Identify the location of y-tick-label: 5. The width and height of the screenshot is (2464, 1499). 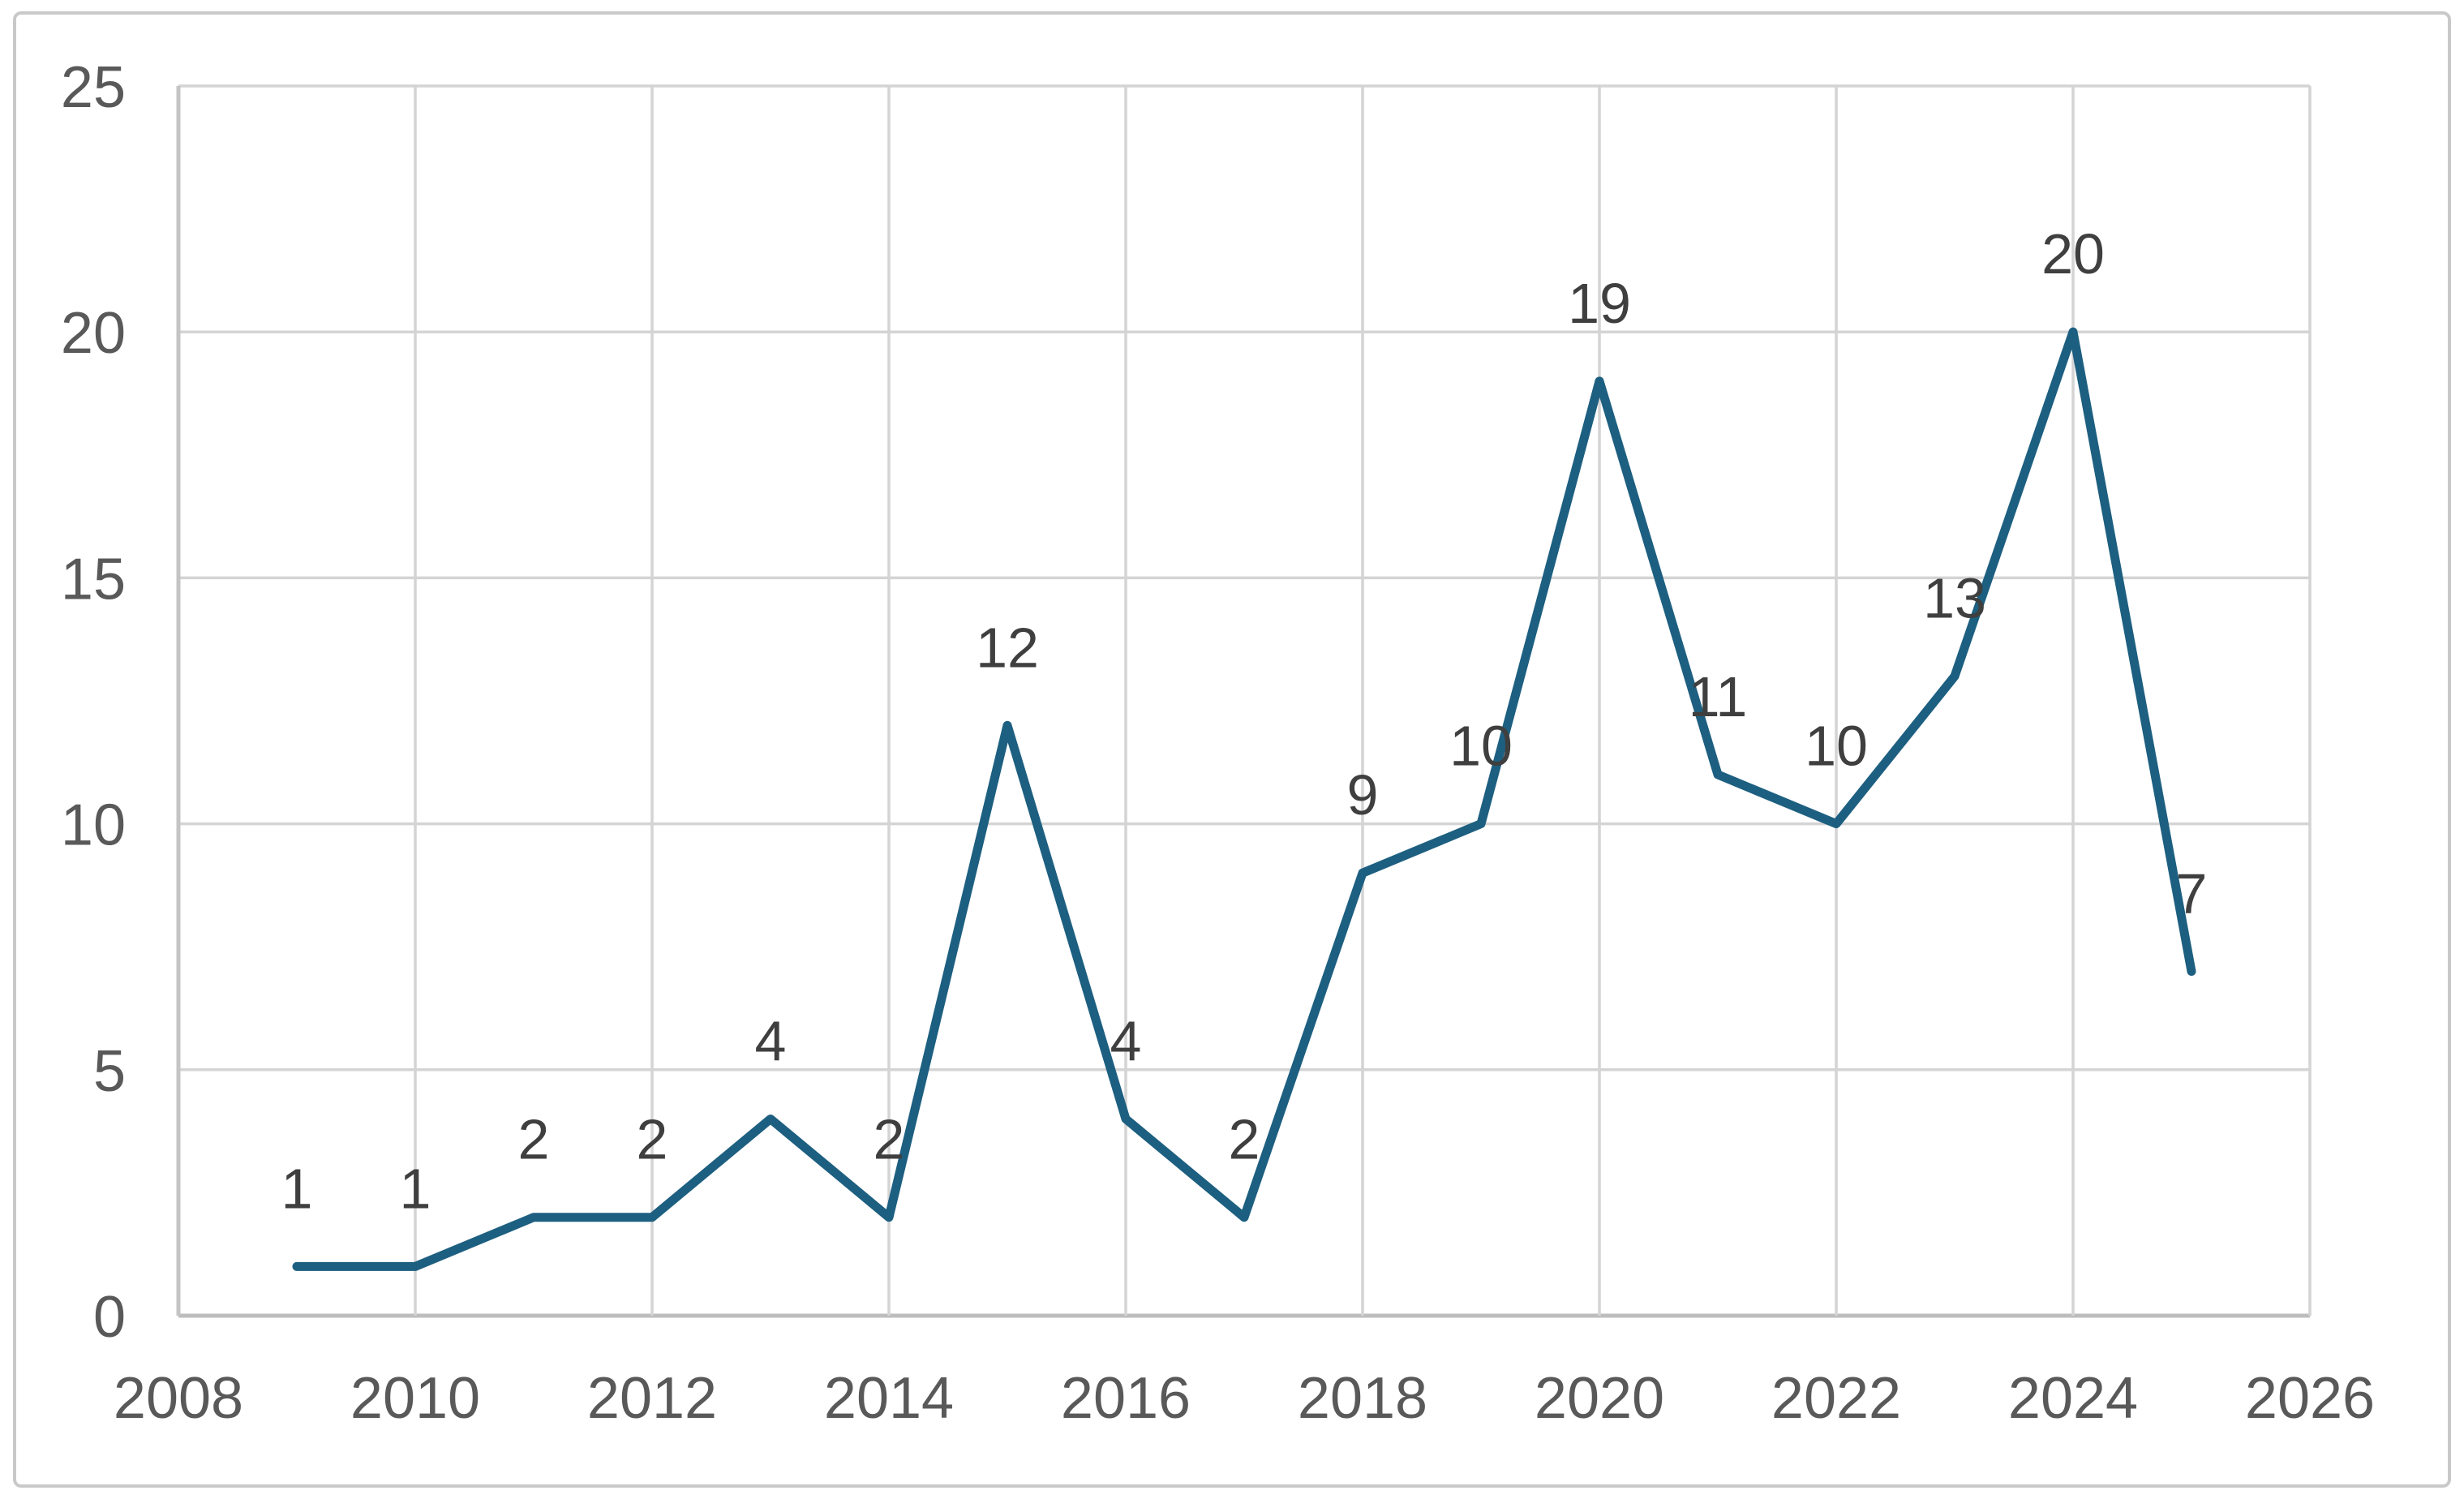
(109, 1071).